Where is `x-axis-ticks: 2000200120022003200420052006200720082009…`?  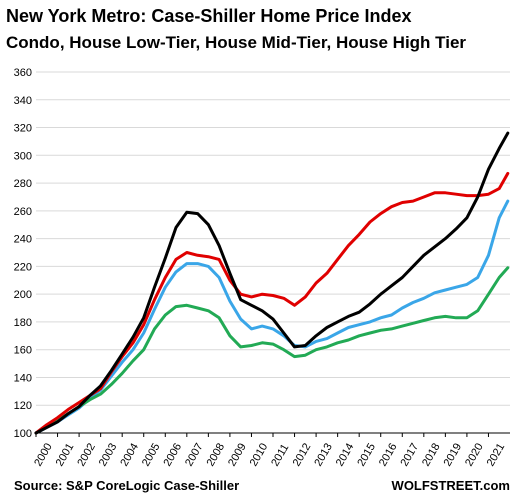 x-axis-ticks: 2000200120022003200420052006200720082009… is located at coordinates (269, 451).